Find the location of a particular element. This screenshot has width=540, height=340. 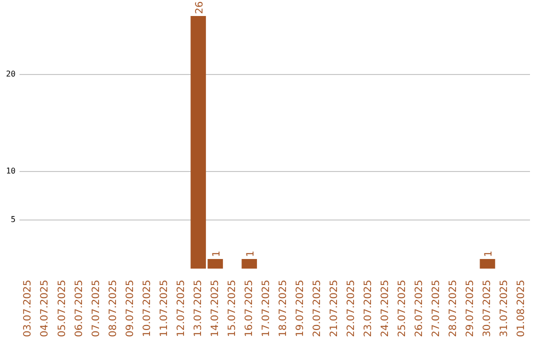

x-tick-label: 03.07.2025 is located at coordinates (28, 309).